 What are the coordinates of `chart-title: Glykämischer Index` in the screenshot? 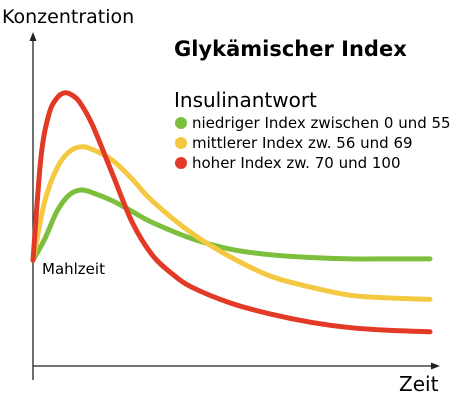 It's located at (290, 49).